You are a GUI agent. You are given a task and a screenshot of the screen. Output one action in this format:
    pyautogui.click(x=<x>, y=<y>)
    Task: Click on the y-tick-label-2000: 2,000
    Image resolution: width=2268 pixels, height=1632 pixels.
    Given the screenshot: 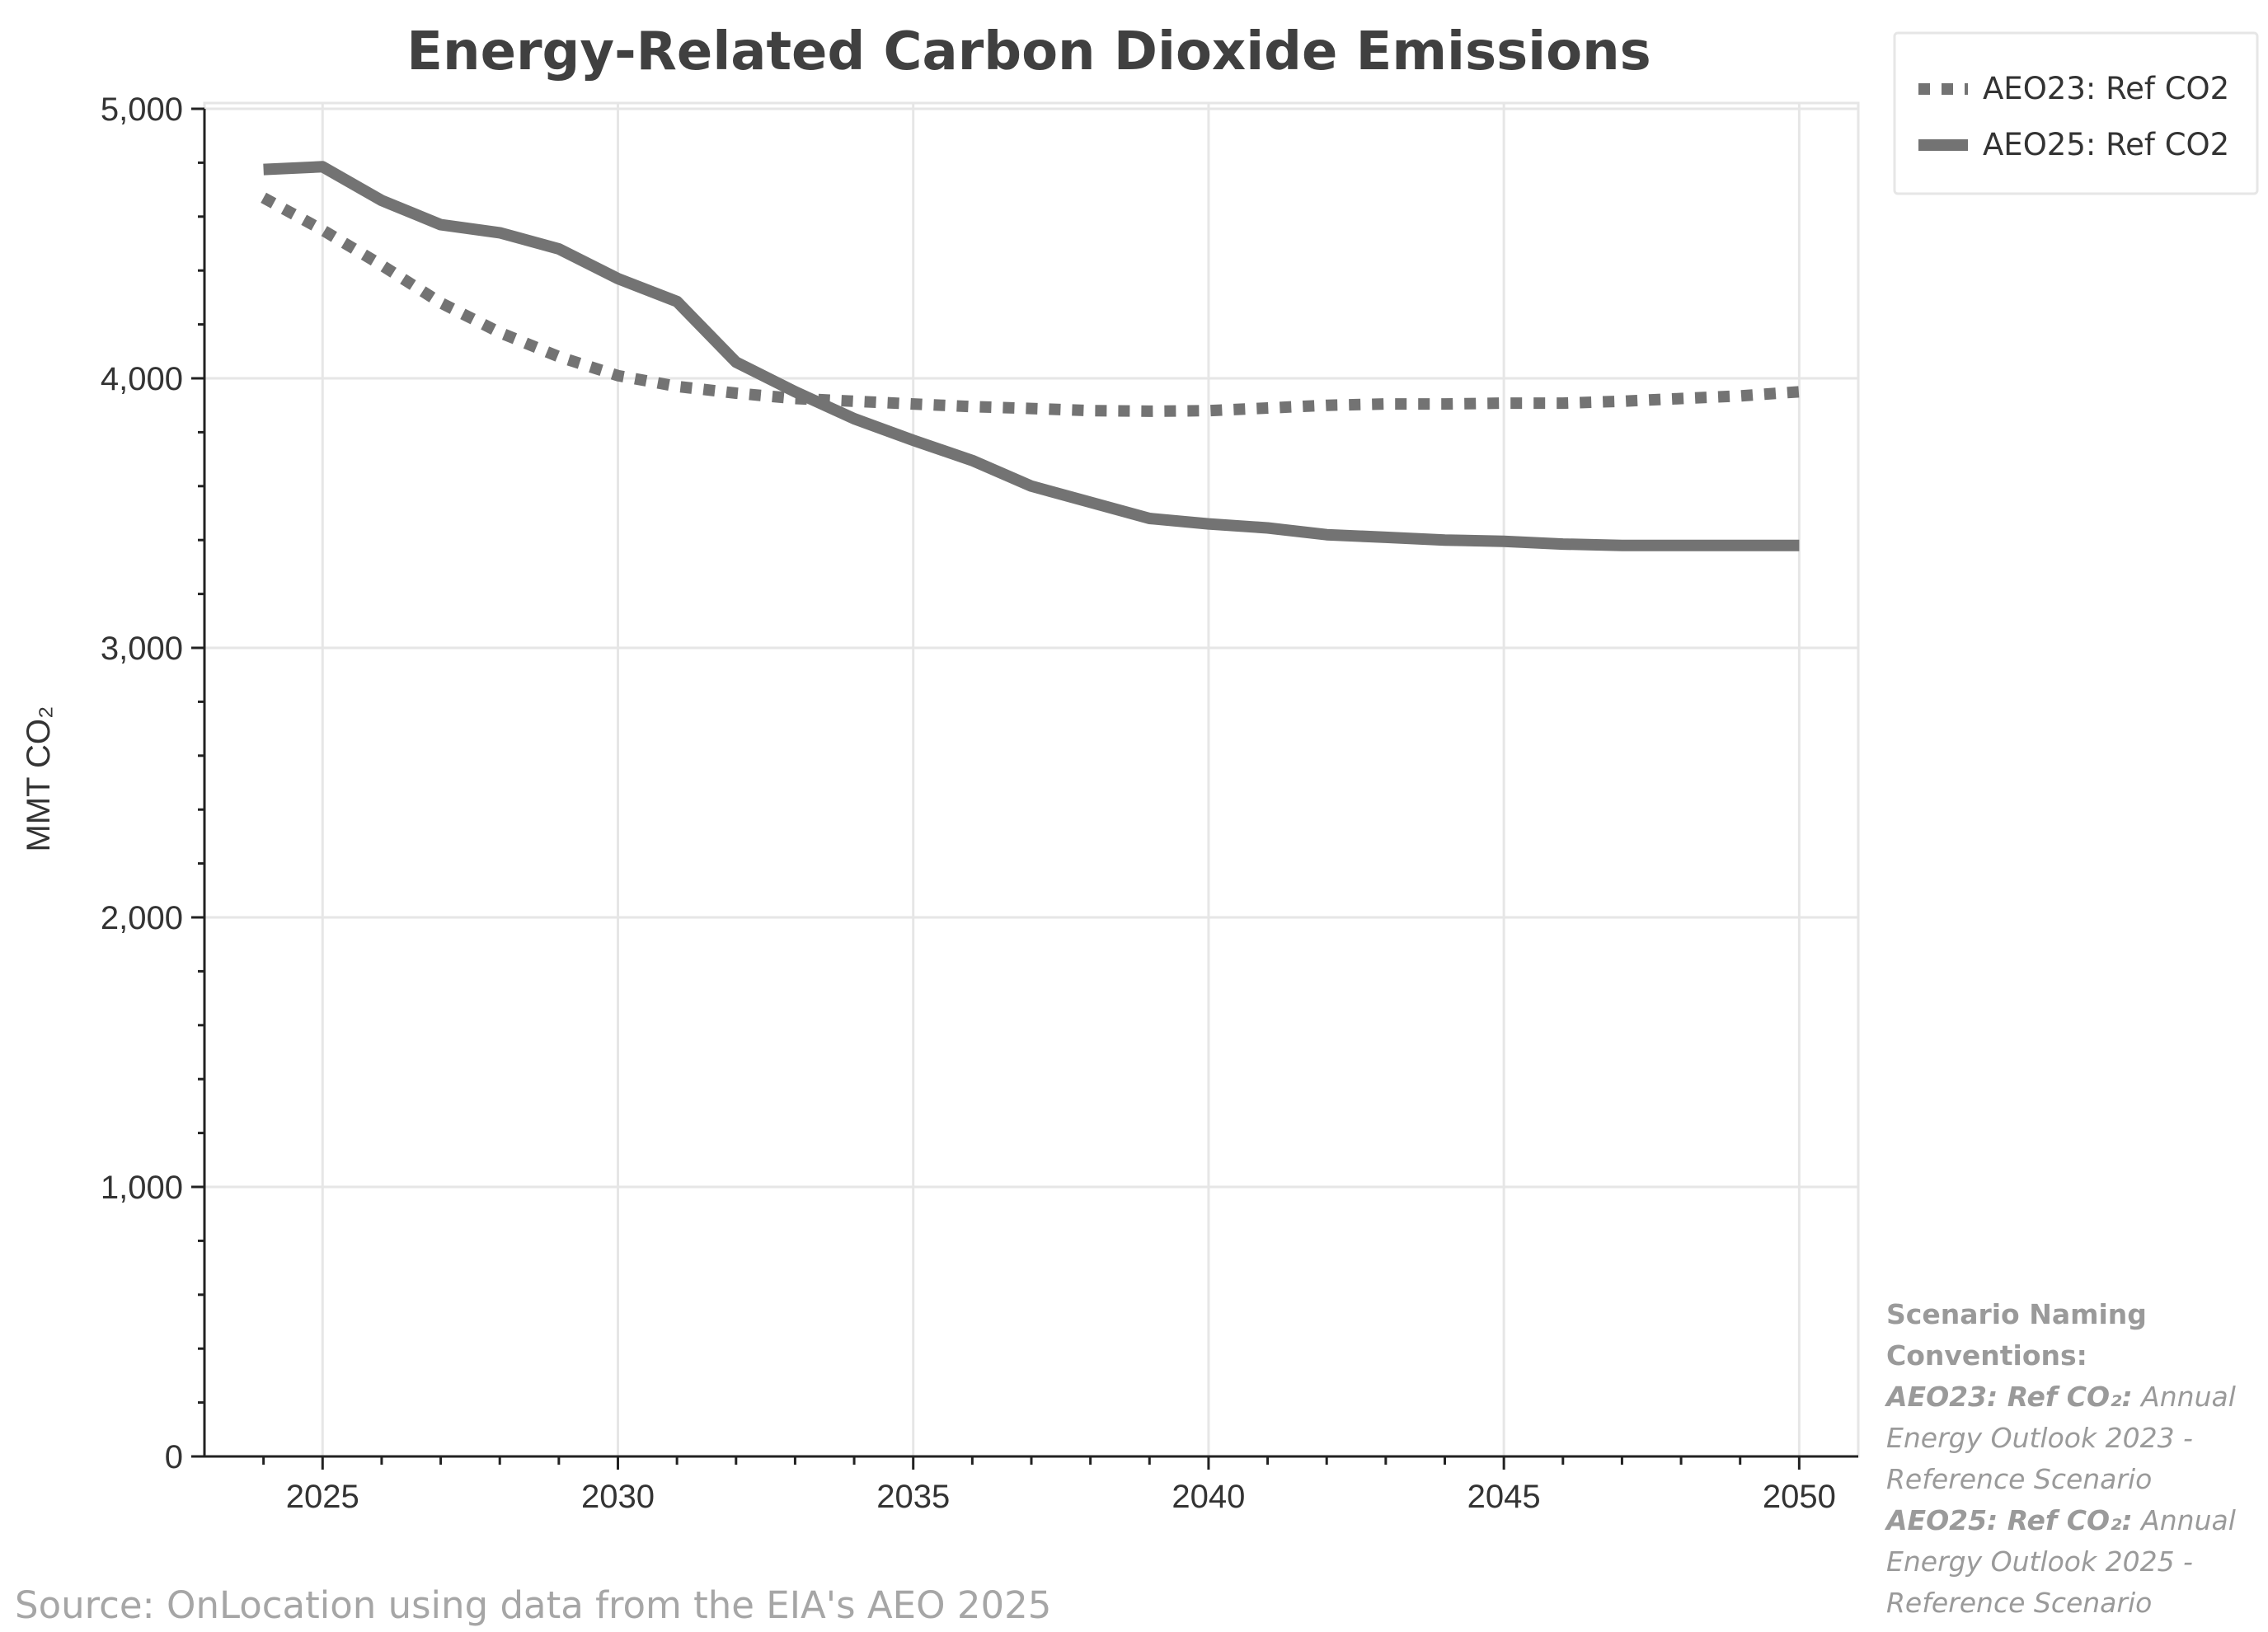 What is the action you would take?
    pyautogui.click(x=142, y=918)
    